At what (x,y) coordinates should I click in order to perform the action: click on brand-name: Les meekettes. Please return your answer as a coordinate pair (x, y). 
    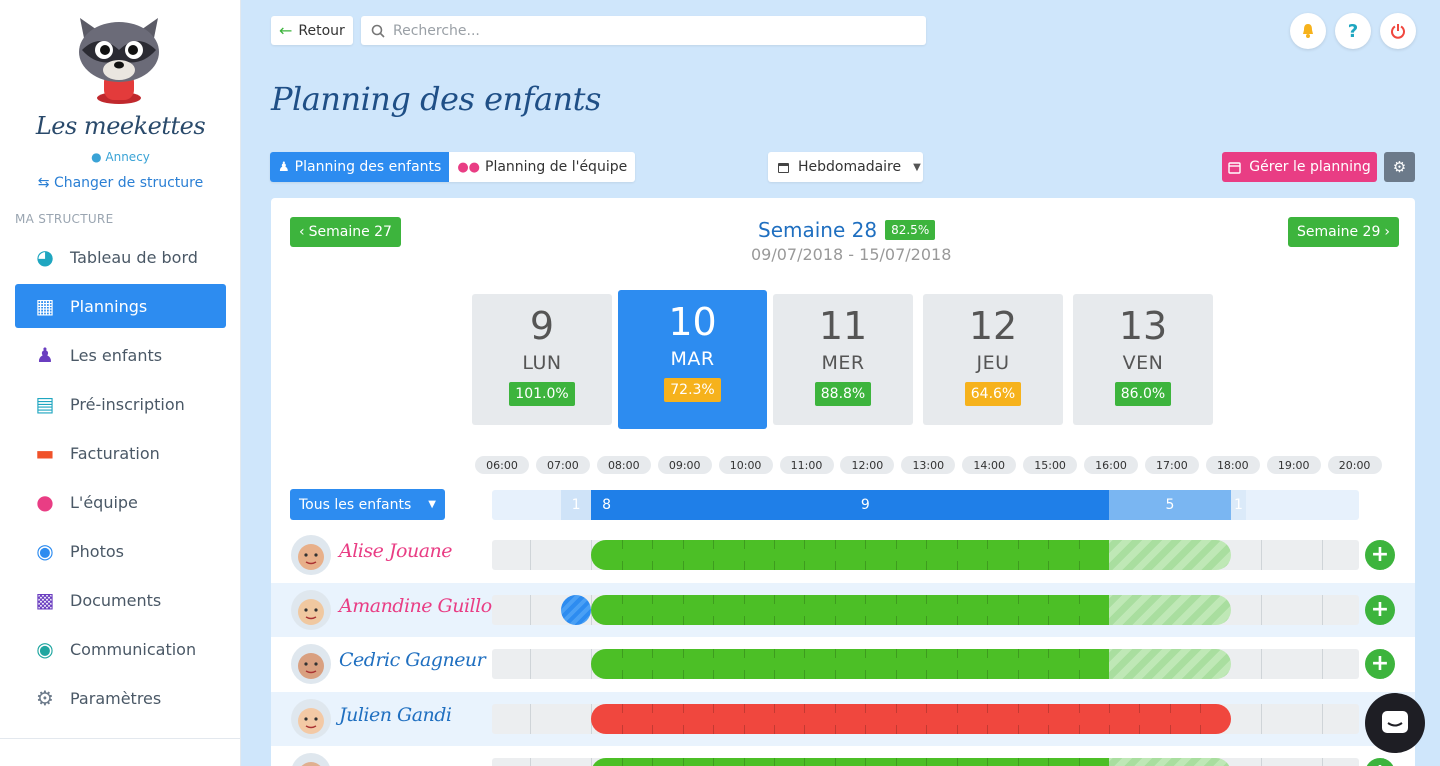
    Looking at the image, I should click on (120, 126).